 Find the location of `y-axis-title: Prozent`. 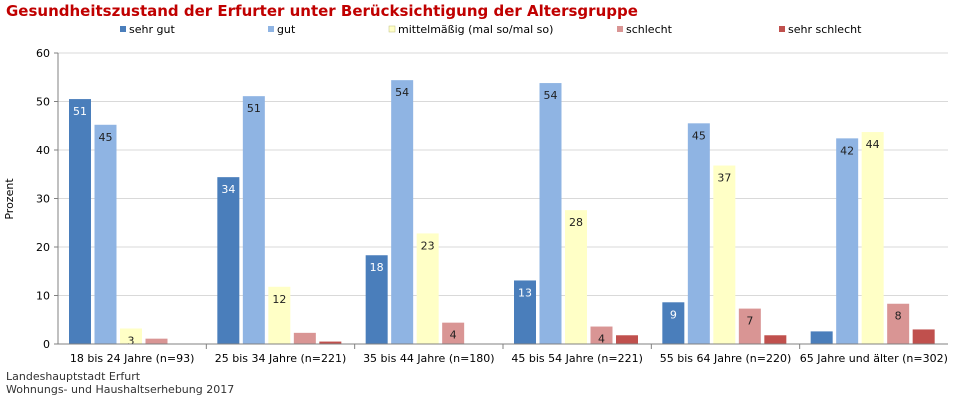

y-axis-title: Prozent is located at coordinates (9, 199).